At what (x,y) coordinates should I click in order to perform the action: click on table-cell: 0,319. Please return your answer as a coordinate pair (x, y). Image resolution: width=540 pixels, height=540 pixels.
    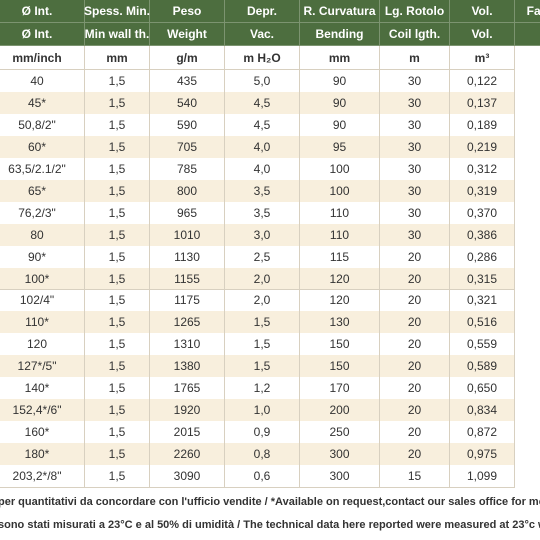
    Looking at the image, I should click on (482, 191).